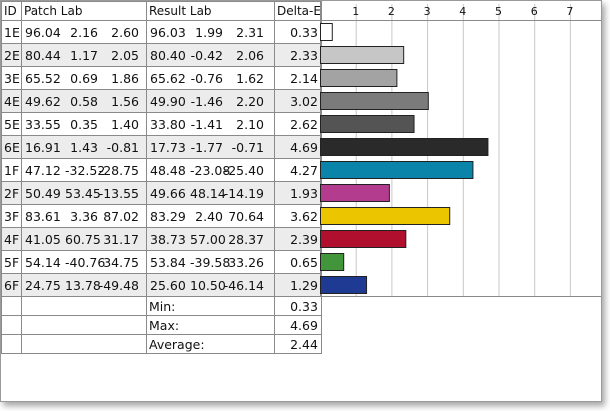  I want to click on summary-value: 0.33, so click(298, 306).